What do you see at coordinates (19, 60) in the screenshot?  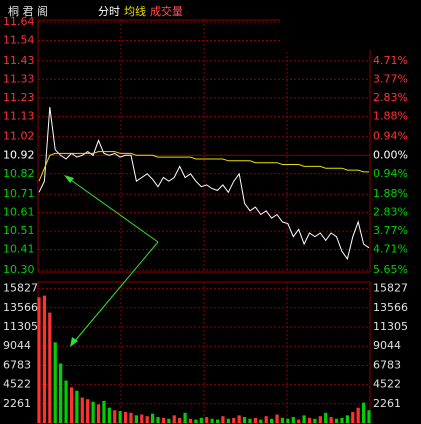 I see `y-tick-label: 11.43` at bounding box center [19, 60].